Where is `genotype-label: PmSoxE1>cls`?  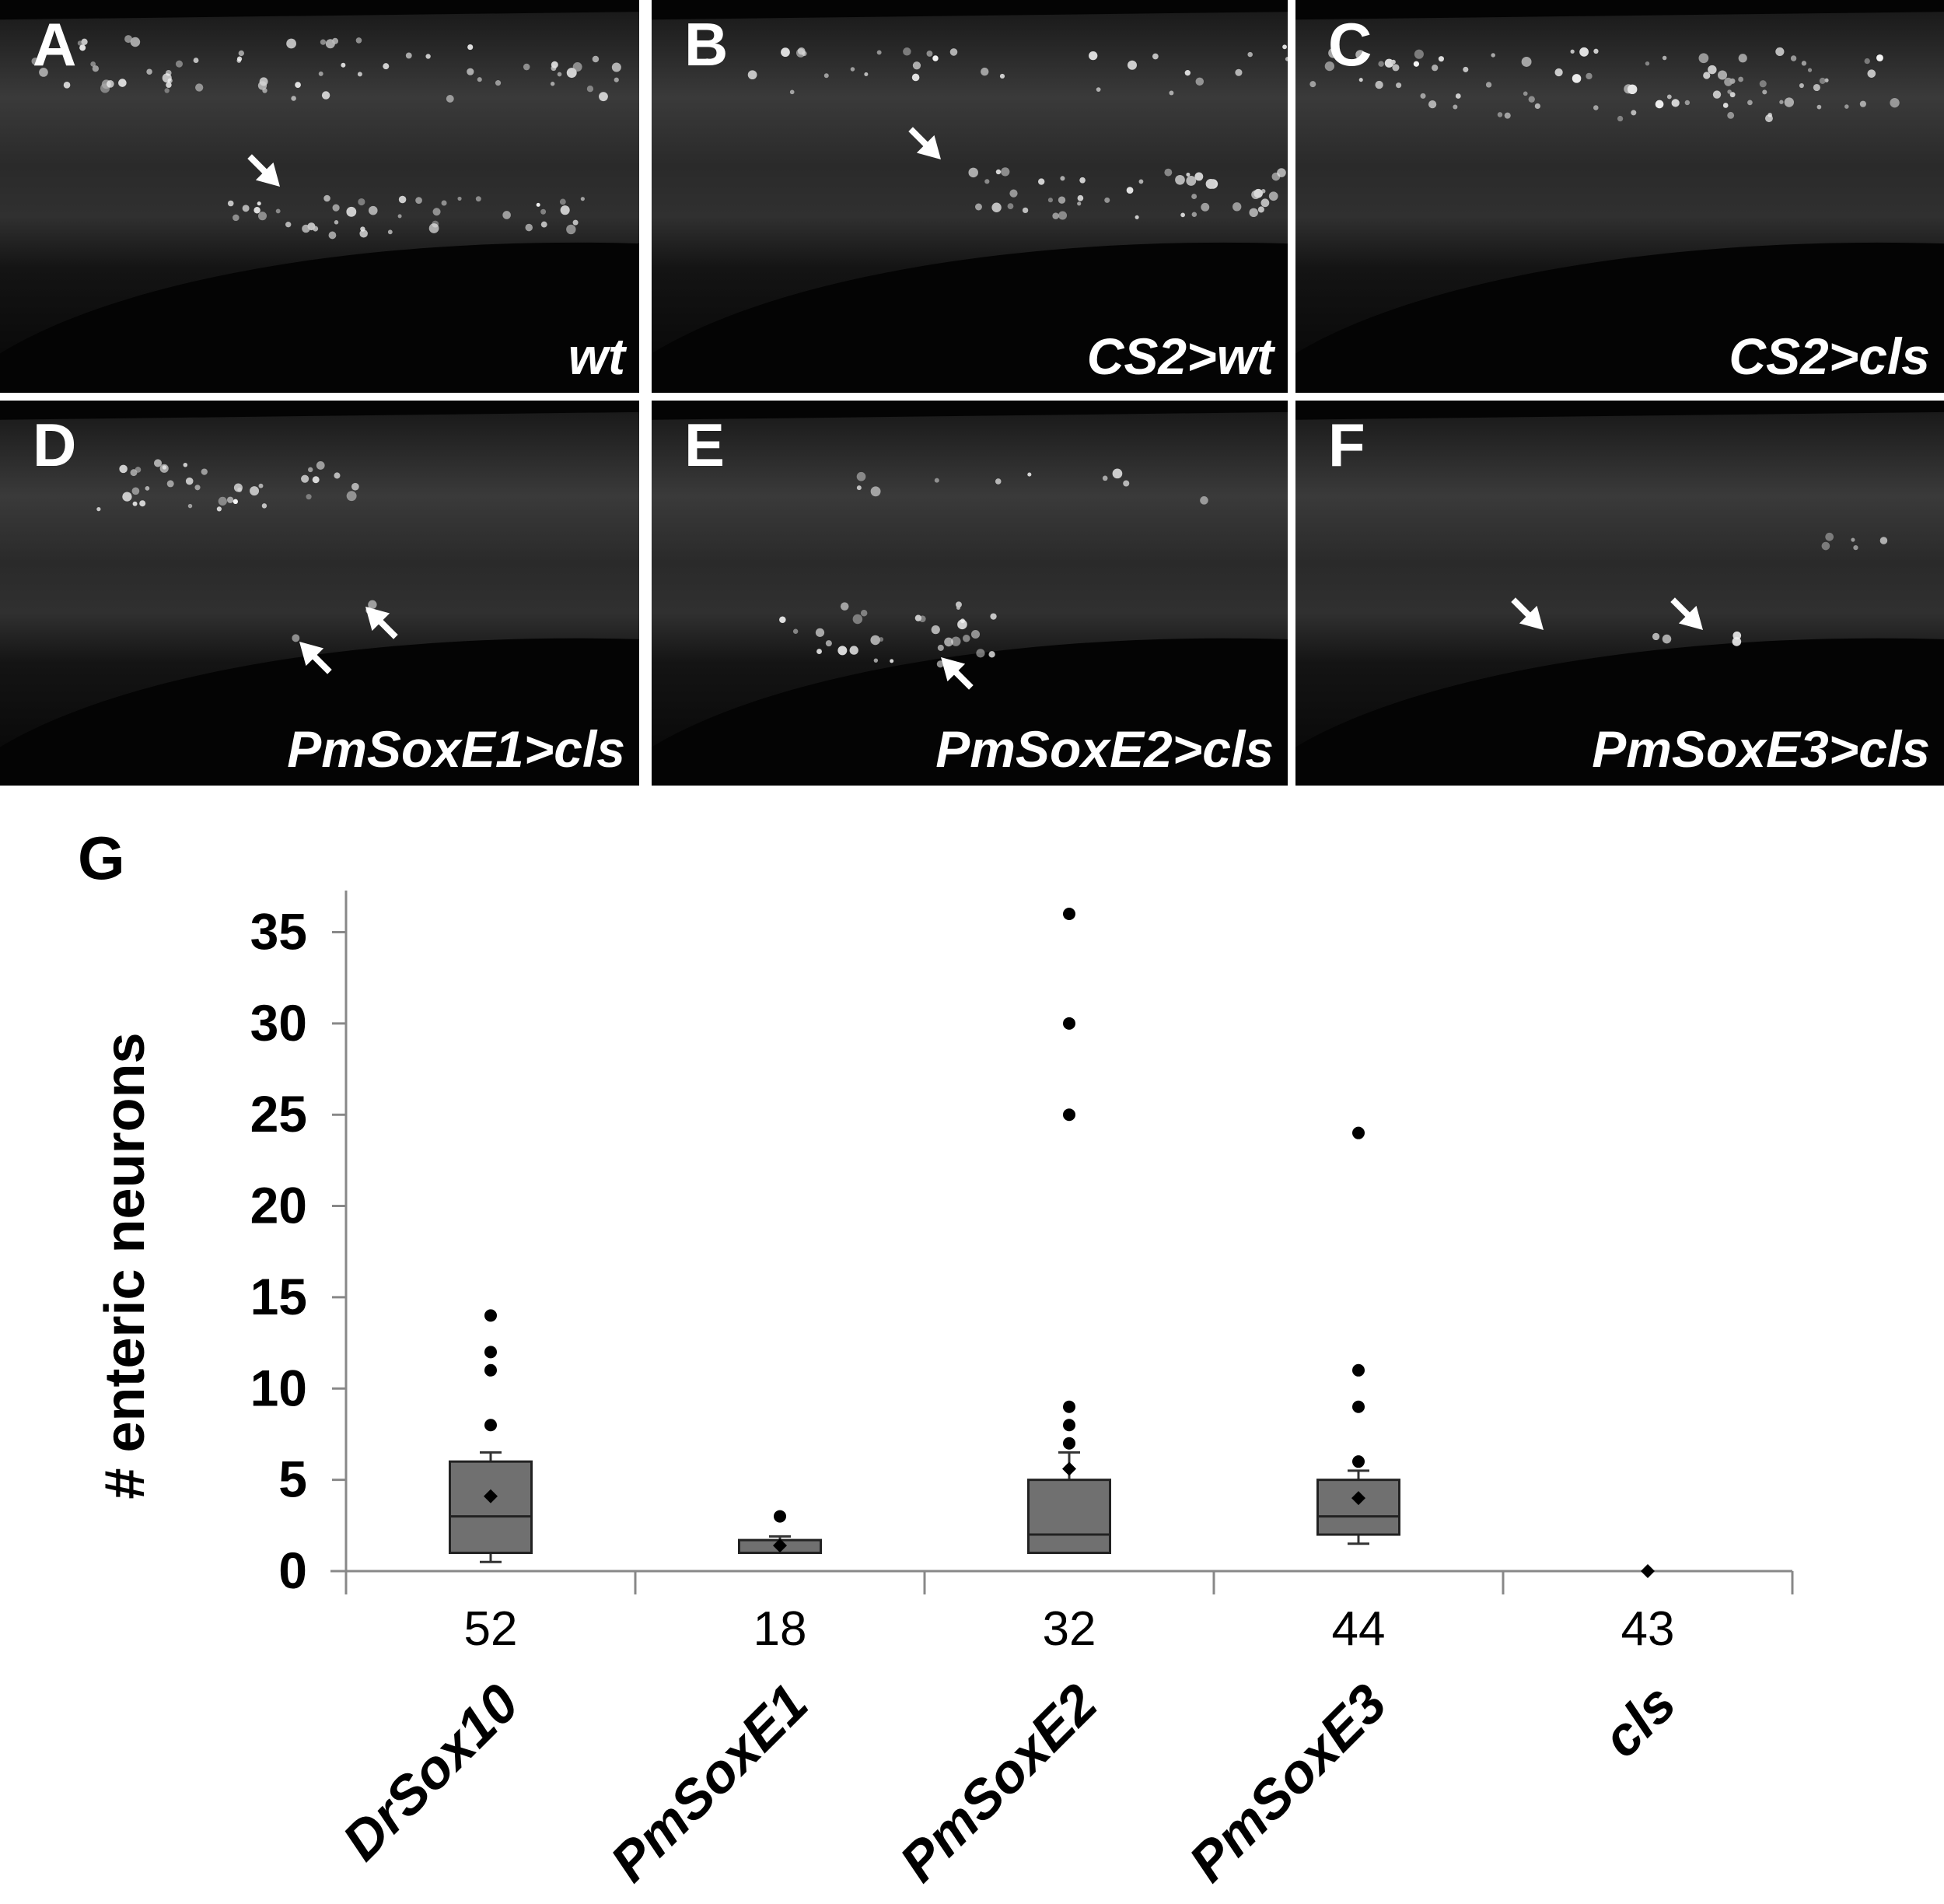 genotype-label: PmSoxE1>cls is located at coordinates (456, 749).